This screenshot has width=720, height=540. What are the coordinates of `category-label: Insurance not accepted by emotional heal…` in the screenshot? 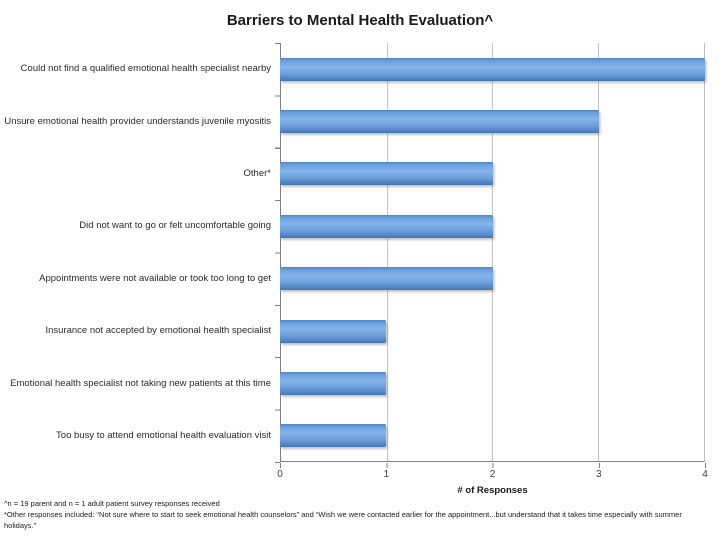 It's located at (158, 331).